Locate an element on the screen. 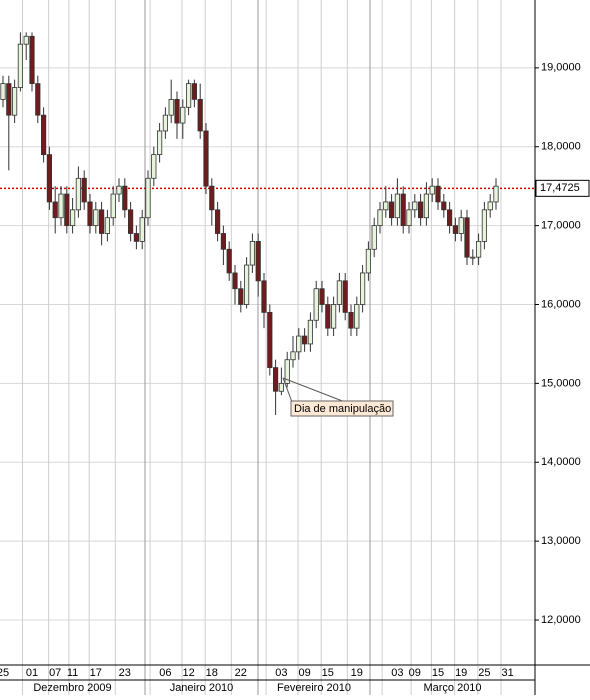  y-tick-label: 13,0000 is located at coordinates (561, 541).